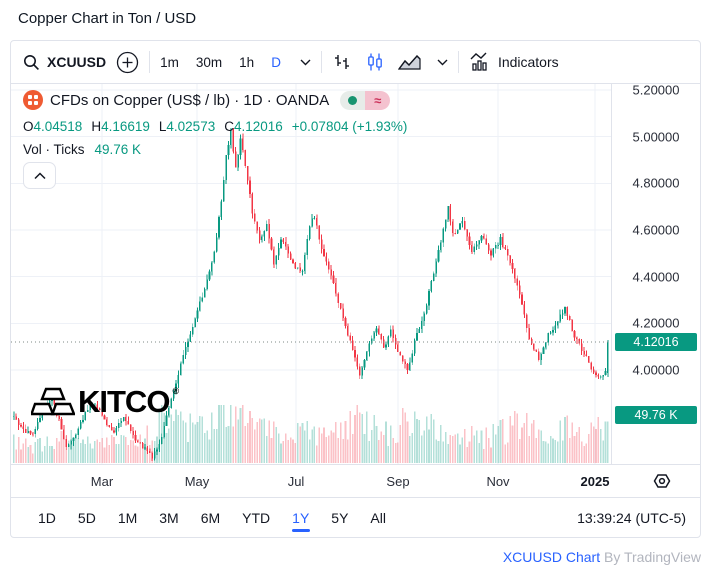  What do you see at coordinates (256, 517) in the screenshot?
I see `range-ytd: YTD` at bounding box center [256, 517].